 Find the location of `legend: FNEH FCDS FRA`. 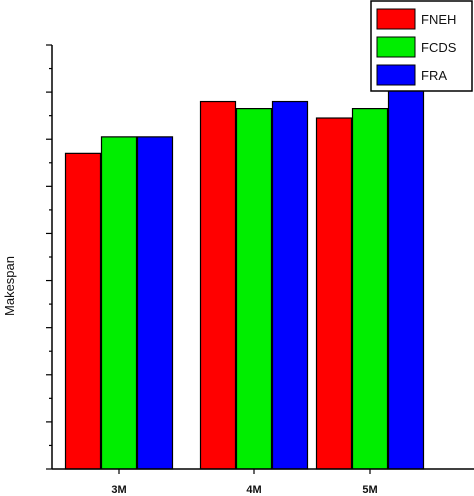

legend: FNEH FCDS FRA is located at coordinates (421, 46).